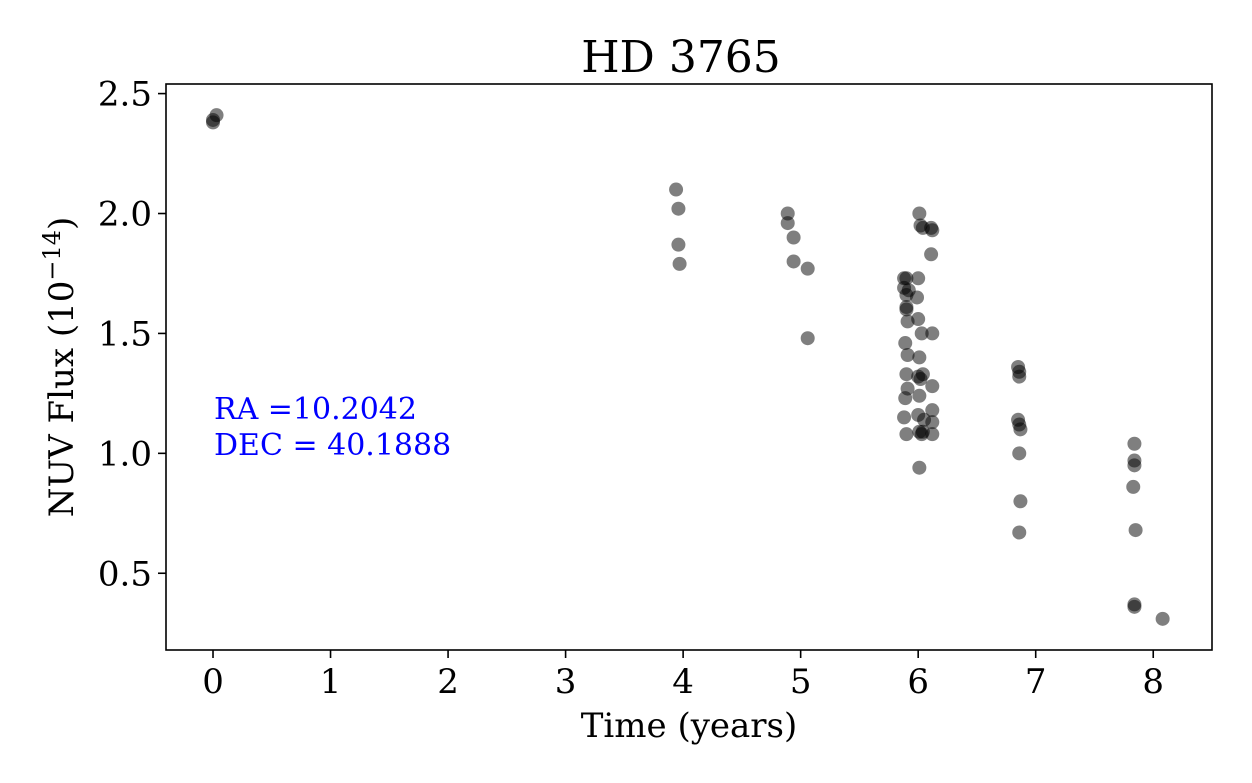 The image size is (1252, 783). What do you see at coordinates (125, 454) in the screenshot?
I see `y-tick-label: 1.0` at bounding box center [125, 454].